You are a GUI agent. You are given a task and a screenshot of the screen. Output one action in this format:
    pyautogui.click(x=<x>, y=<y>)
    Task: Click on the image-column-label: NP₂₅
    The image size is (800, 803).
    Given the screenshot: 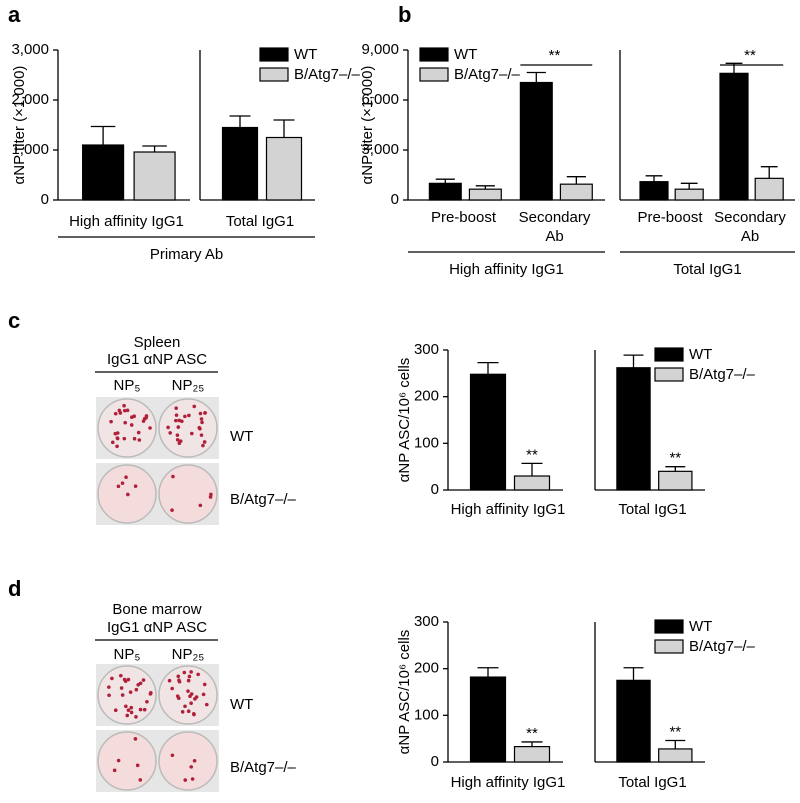 What is the action you would take?
    pyautogui.click(x=188, y=385)
    